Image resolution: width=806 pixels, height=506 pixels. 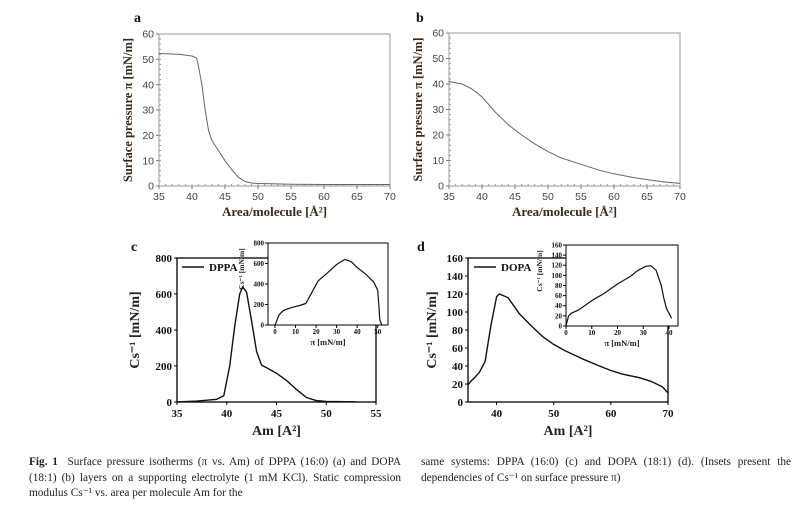 I want to click on panel-label: d, so click(x=421, y=247).